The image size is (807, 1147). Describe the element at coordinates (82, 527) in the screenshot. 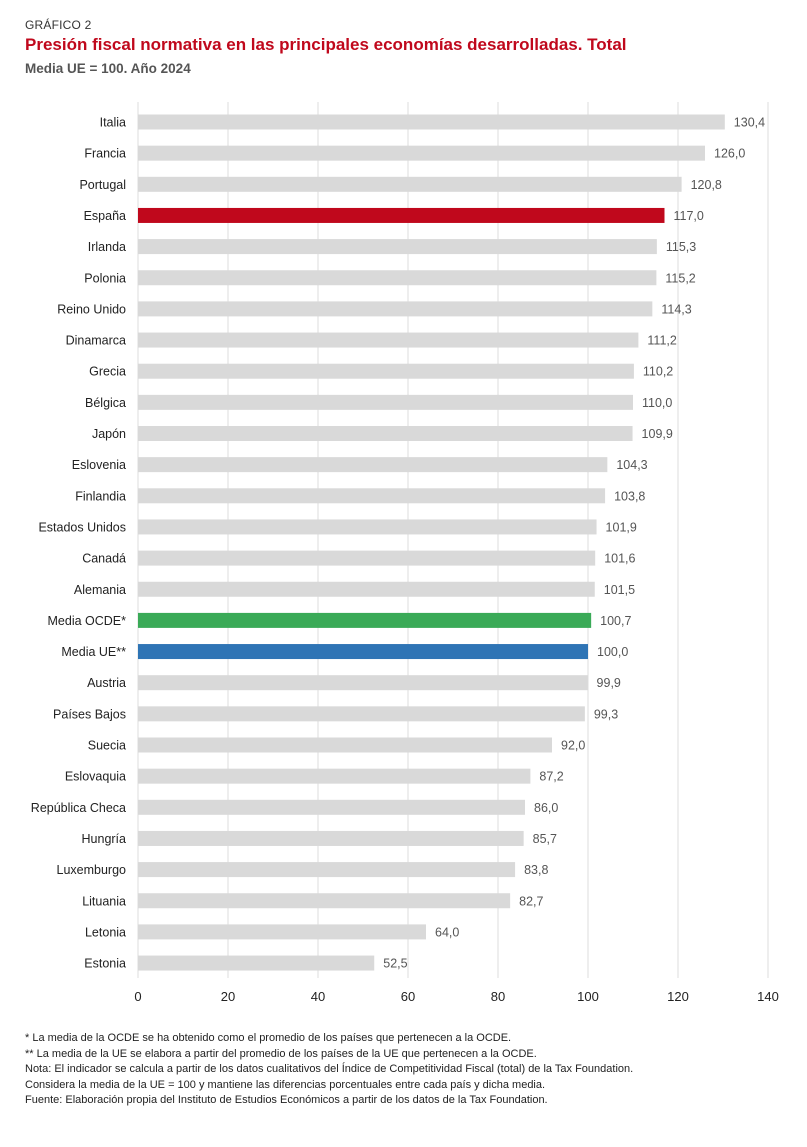

I see `category-label: Estados Unidos` at that location.